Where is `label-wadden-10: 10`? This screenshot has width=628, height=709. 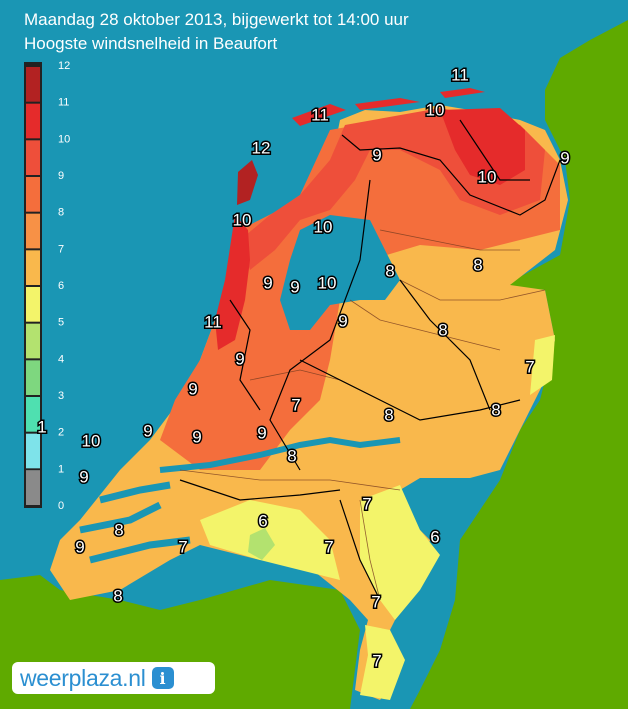
label-wadden-10: 10 is located at coordinates (435, 110).